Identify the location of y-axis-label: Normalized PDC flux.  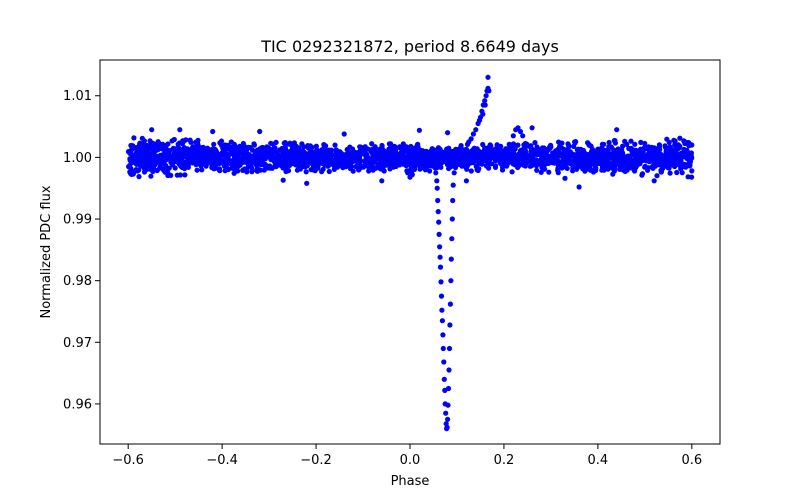
(46, 251).